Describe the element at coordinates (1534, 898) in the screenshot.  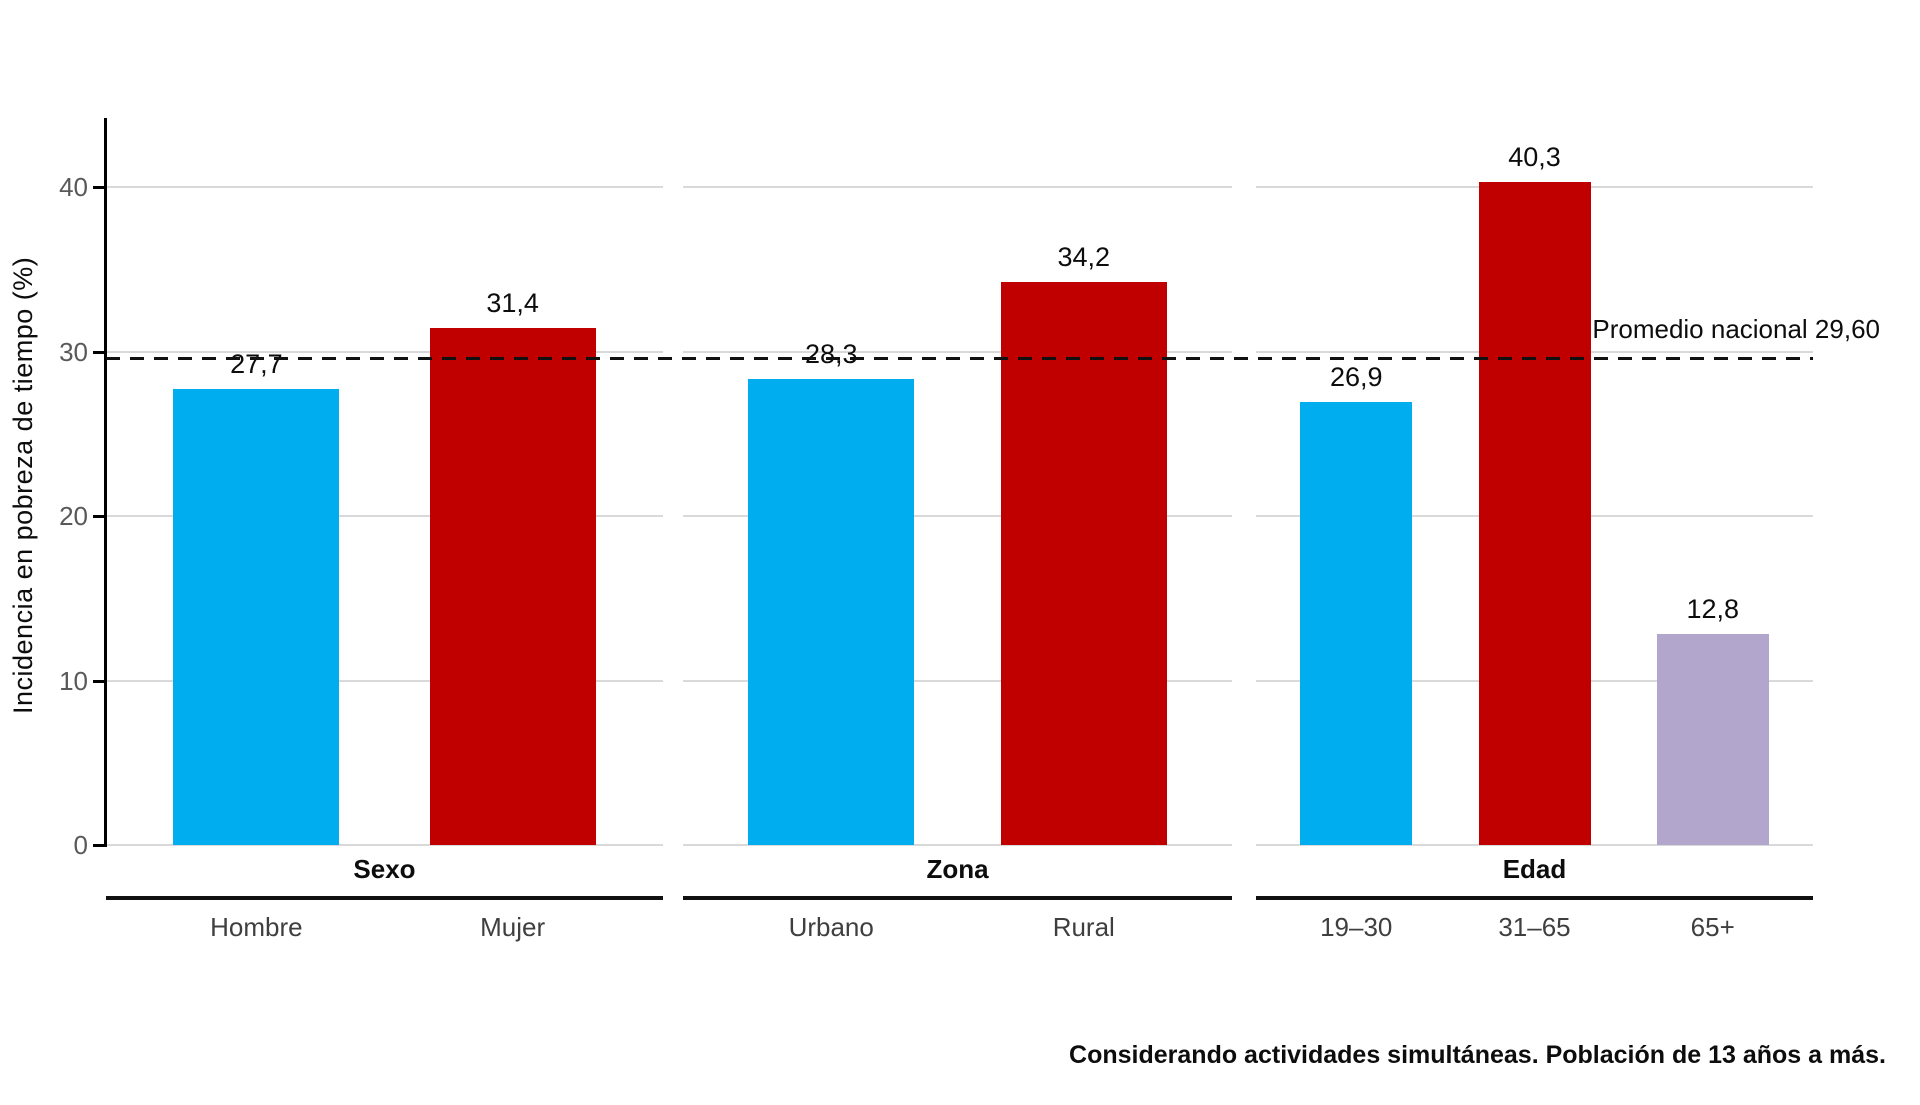
I see `group-divider-edad` at that location.